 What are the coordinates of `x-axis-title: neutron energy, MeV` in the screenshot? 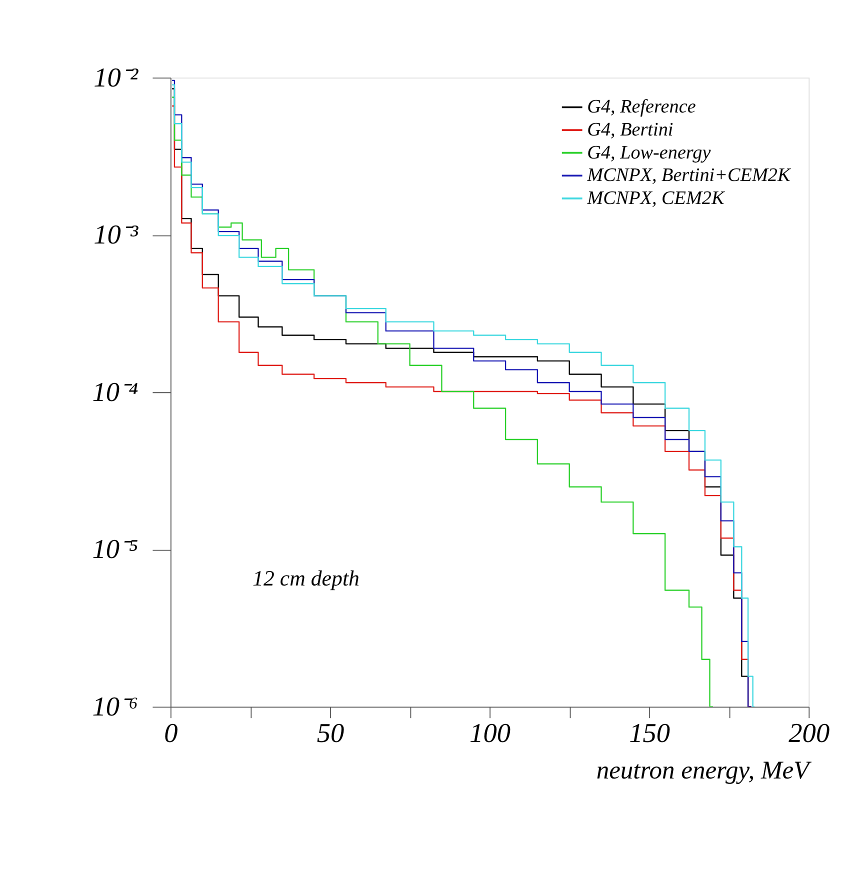 It's located at (704, 769).